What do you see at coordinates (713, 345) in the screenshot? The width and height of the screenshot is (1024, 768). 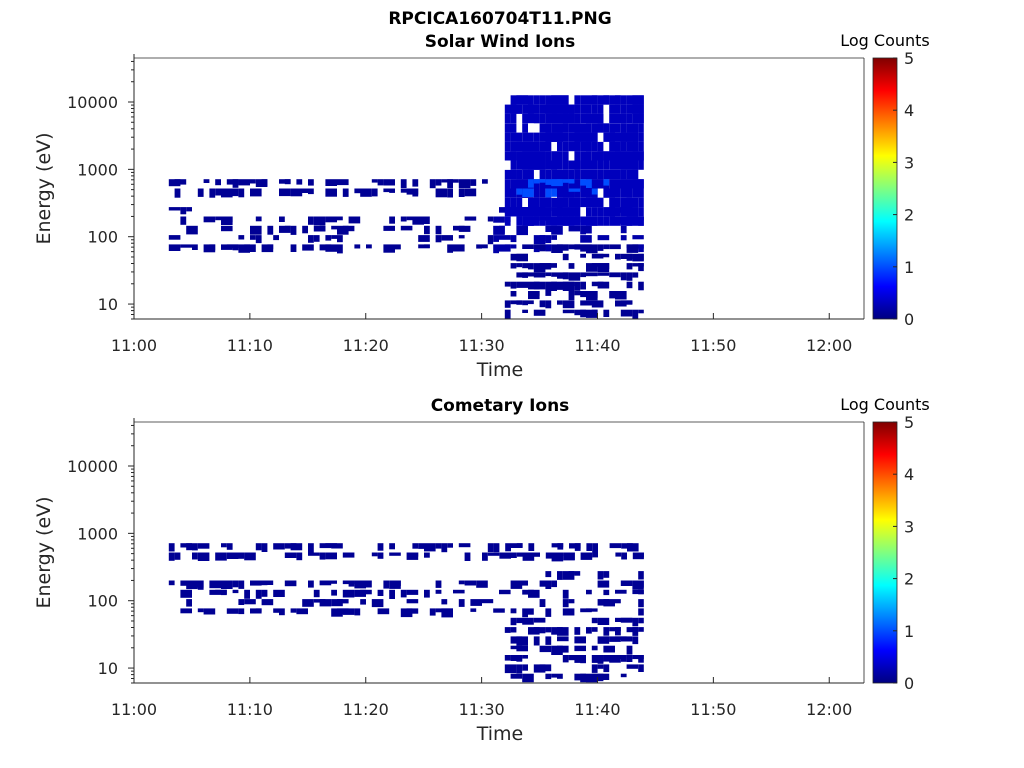 I see `x-tick-label: 11:50` at bounding box center [713, 345].